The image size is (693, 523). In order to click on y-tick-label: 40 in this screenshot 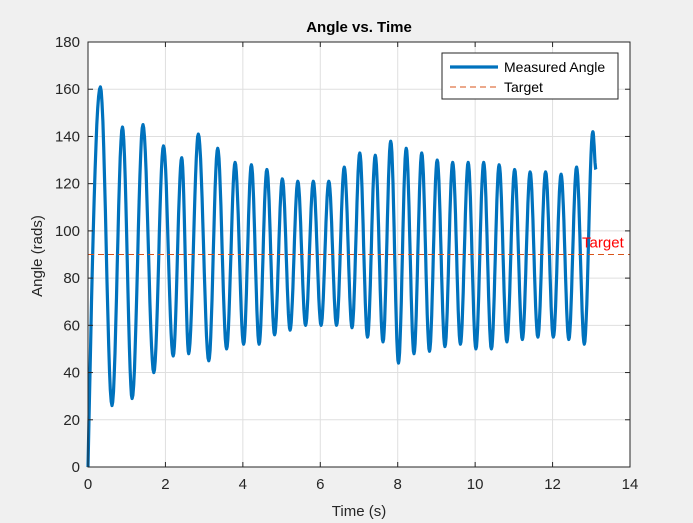, I will do `click(71, 373)`.